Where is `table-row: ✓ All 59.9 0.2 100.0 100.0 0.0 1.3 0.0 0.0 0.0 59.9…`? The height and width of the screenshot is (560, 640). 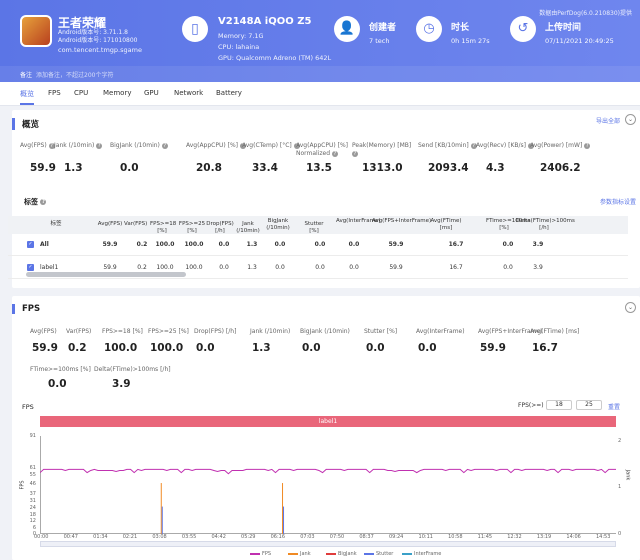 table-row: ✓ All 59.9 0.2 100.0 100.0 0.0 1.3 0.0 0.0 0.0 59.9… is located at coordinates (318, 245).